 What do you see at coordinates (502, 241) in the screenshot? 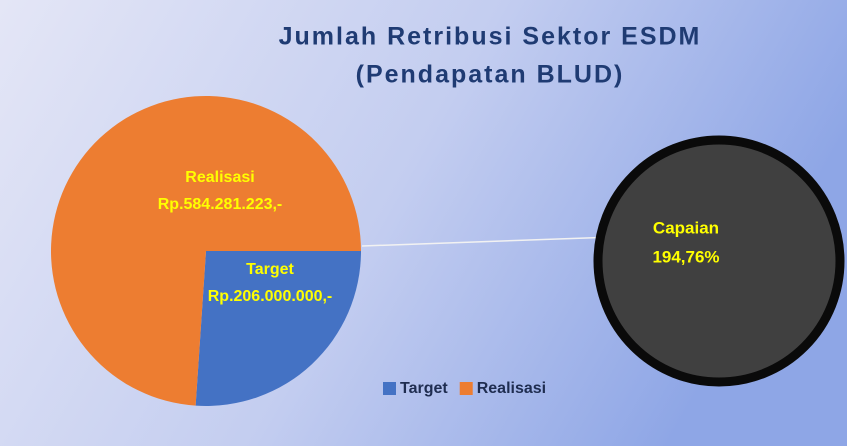
I see `leader-line` at bounding box center [502, 241].